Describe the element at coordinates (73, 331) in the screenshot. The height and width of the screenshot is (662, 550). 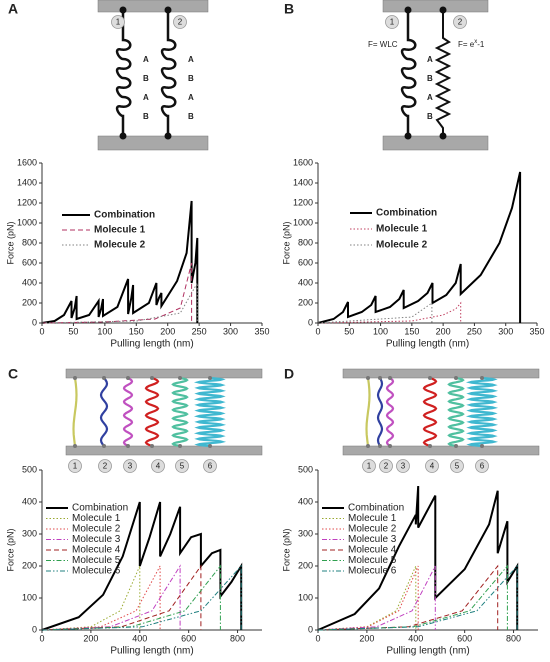
I see `x-tick-label: 50` at that location.